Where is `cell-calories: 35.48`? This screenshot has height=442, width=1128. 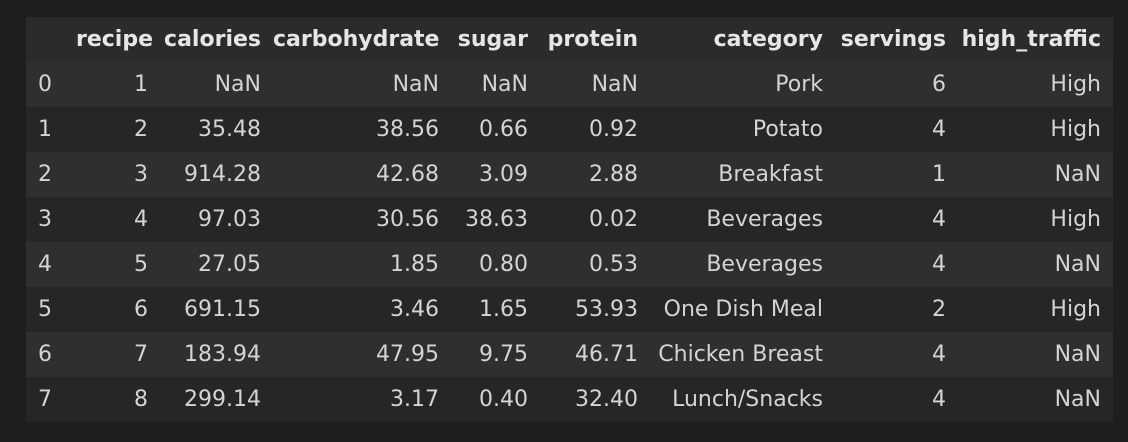
cell-calories: 35.48 is located at coordinates (216, 129).